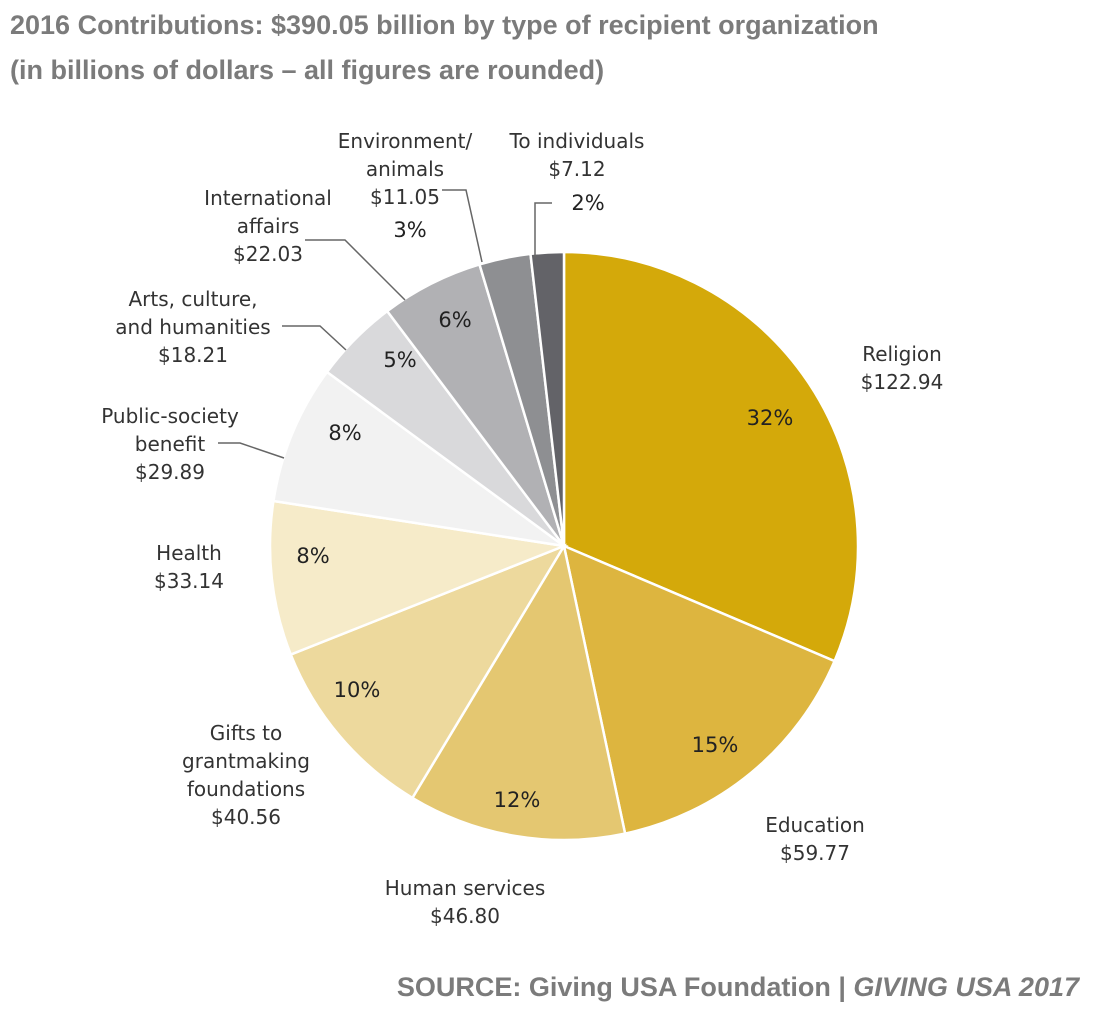 The width and height of the screenshot is (1111, 1024). I want to click on slice-gifts-to-grantmaking-foundations, so click(428, 671).